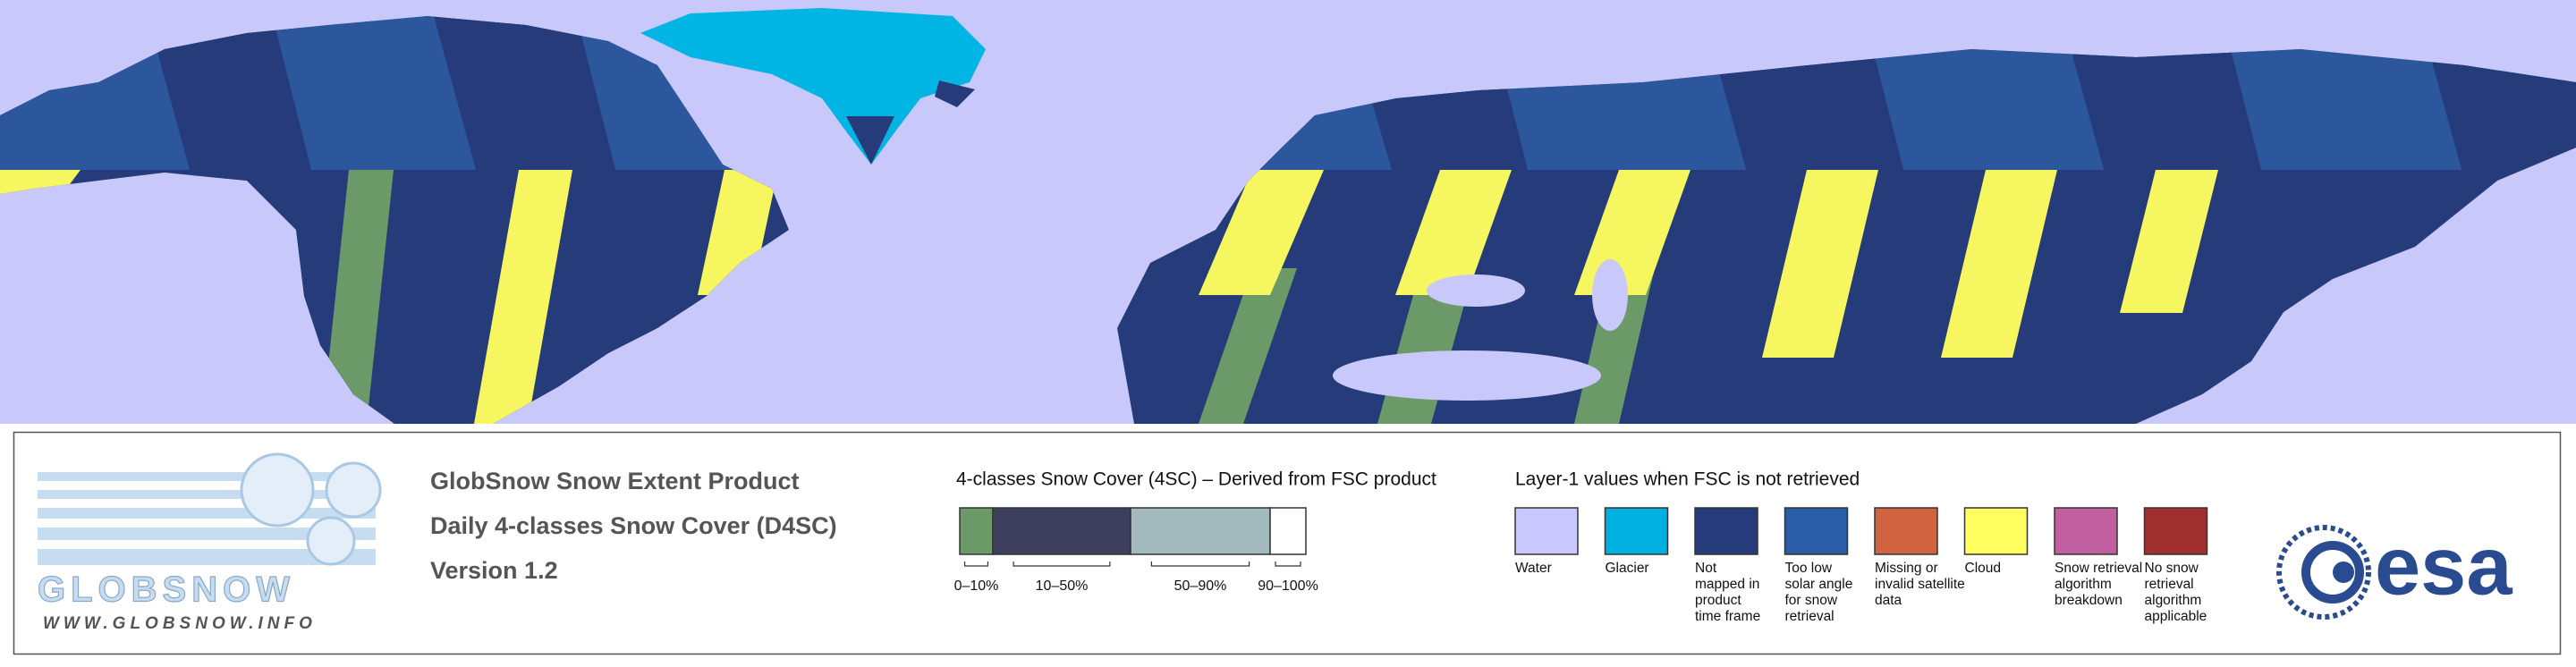  Describe the element at coordinates (494, 571) in the screenshot. I see `product-line: Version 1.2` at that location.